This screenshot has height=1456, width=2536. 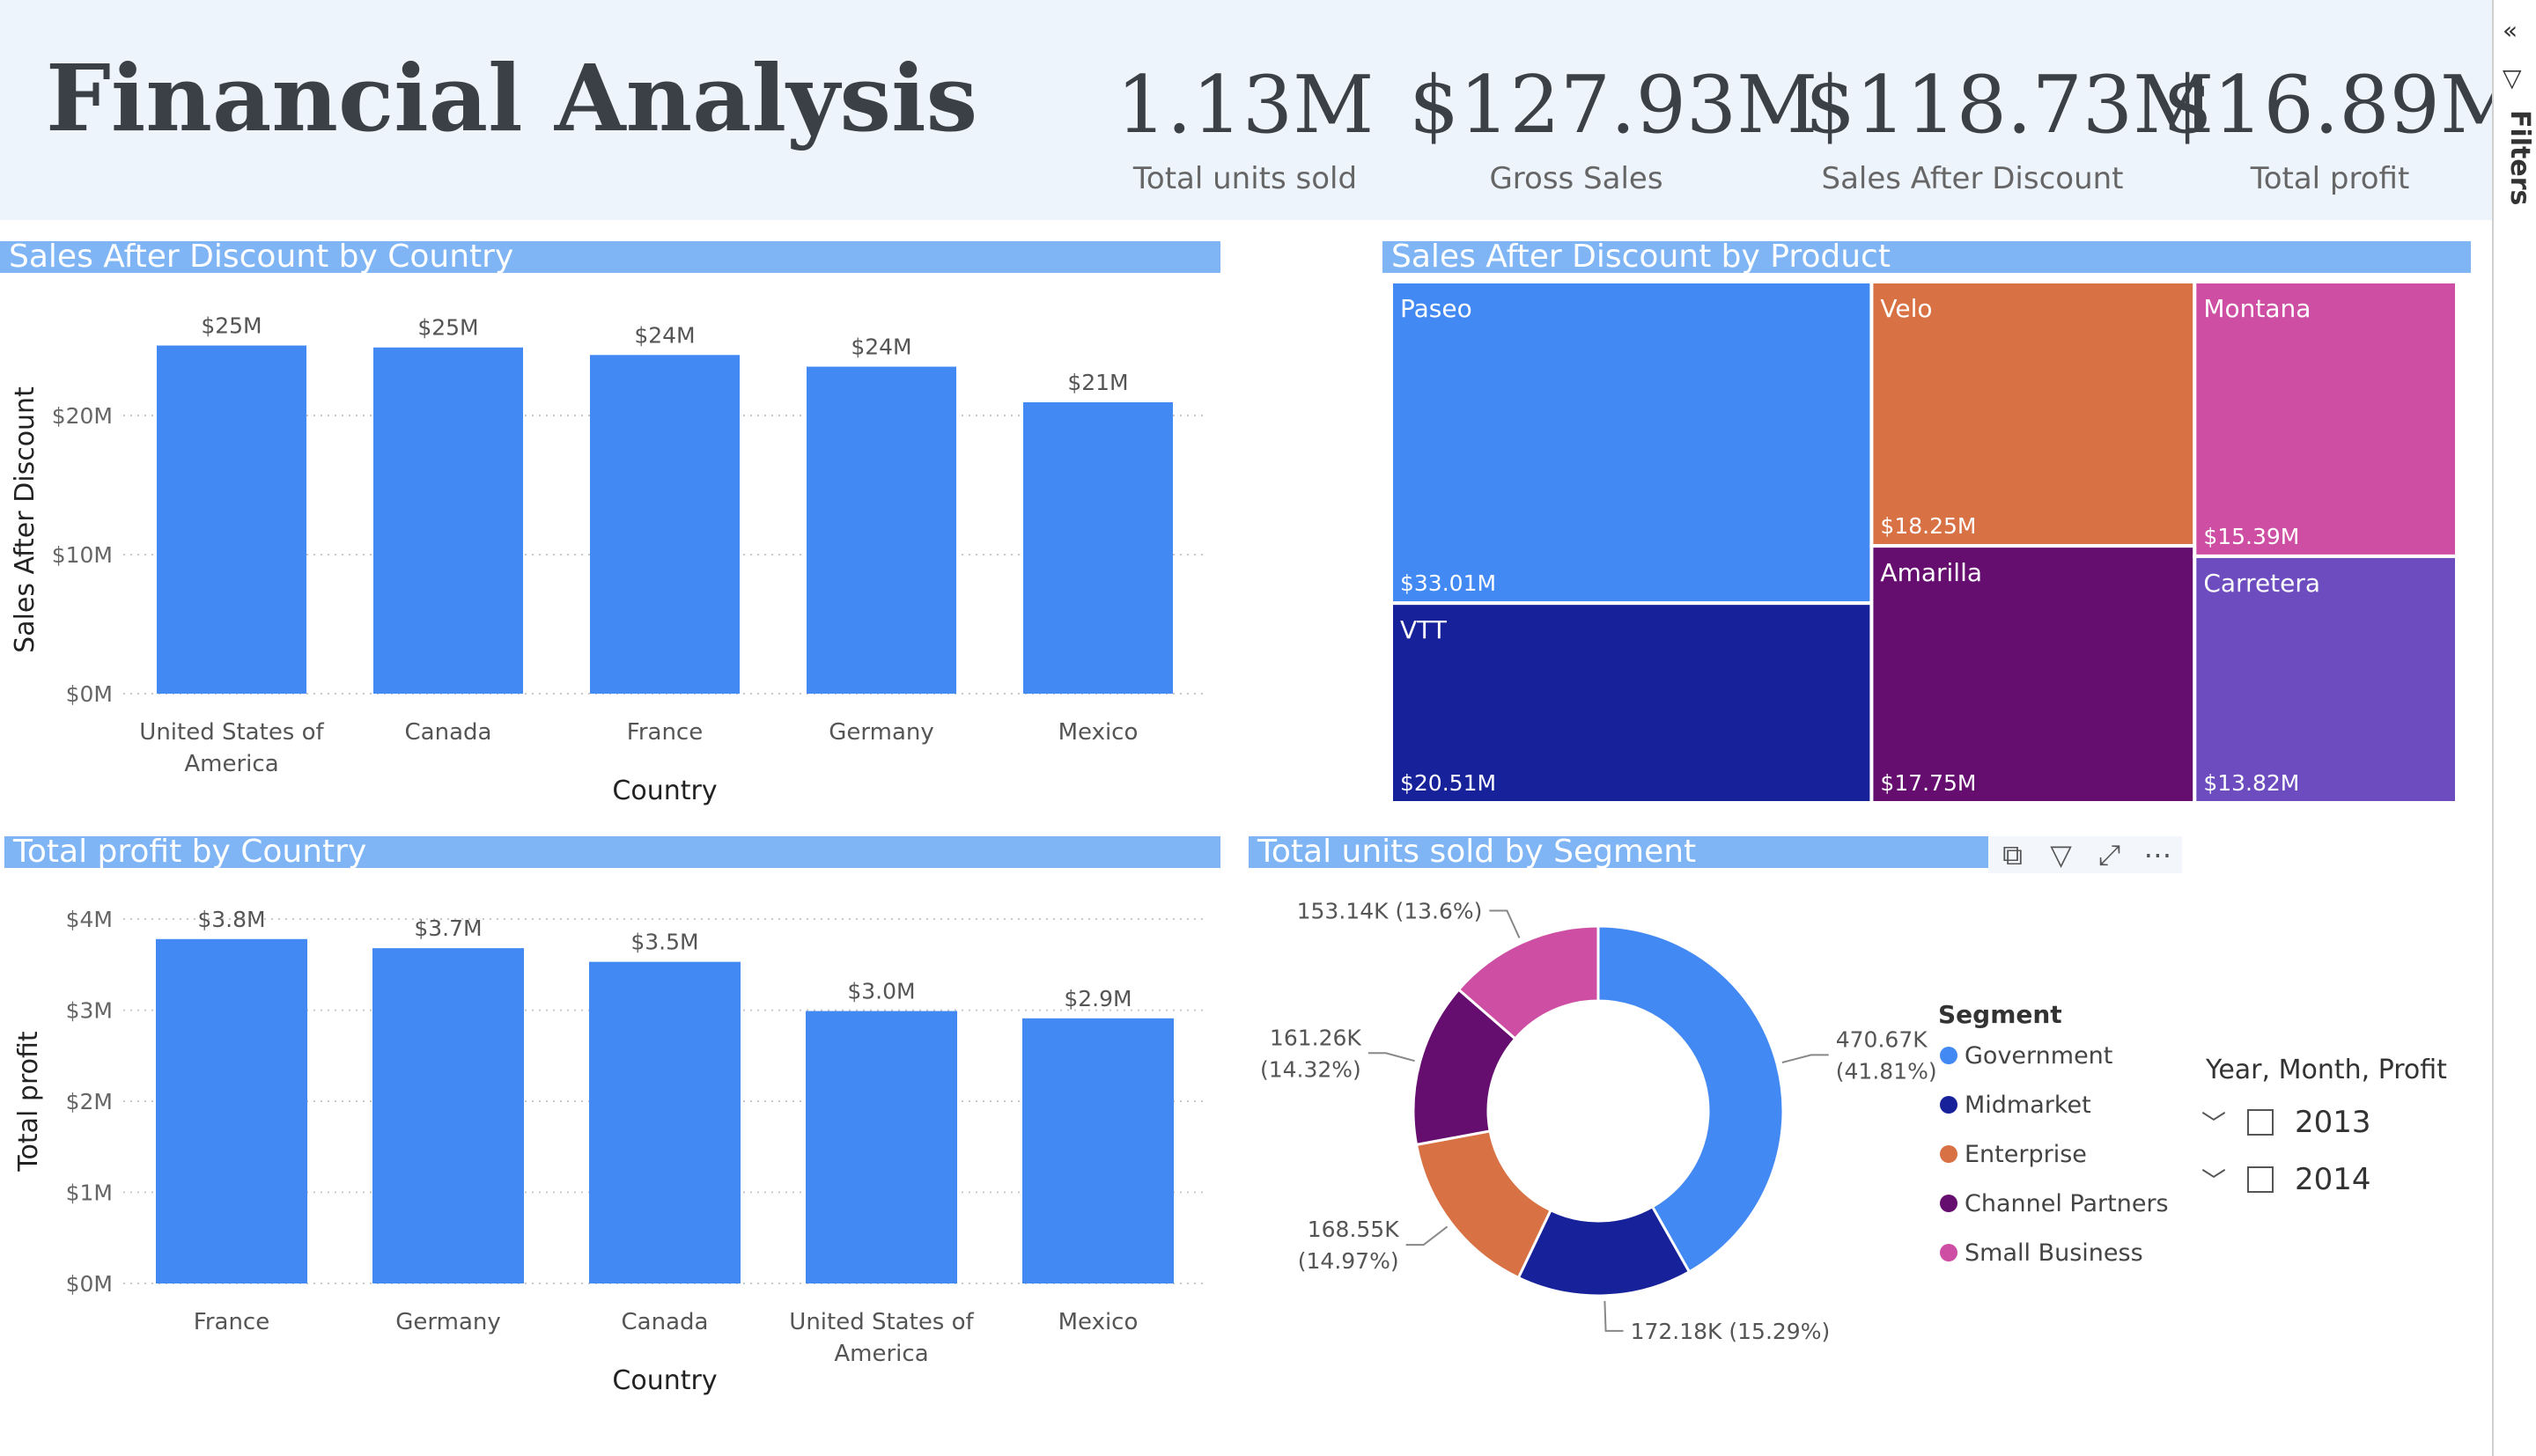 I want to click on kpi-card-sales-after-discount: $118.73M Sales After Discount, so click(x=2010, y=127).